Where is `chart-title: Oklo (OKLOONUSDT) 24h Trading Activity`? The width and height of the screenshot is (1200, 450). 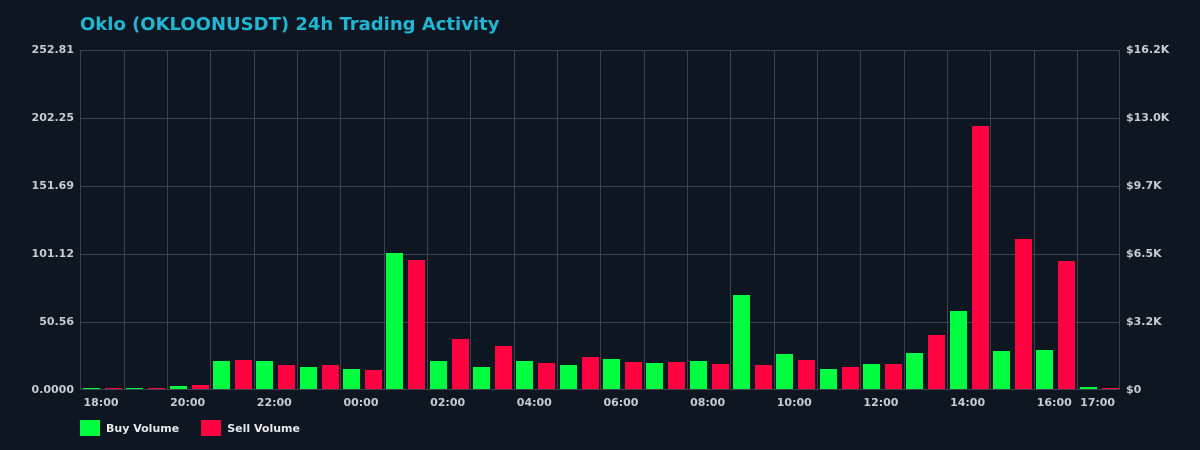 chart-title: Oklo (OKLOONUSDT) 24h Trading Activity is located at coordinates (290, 24).